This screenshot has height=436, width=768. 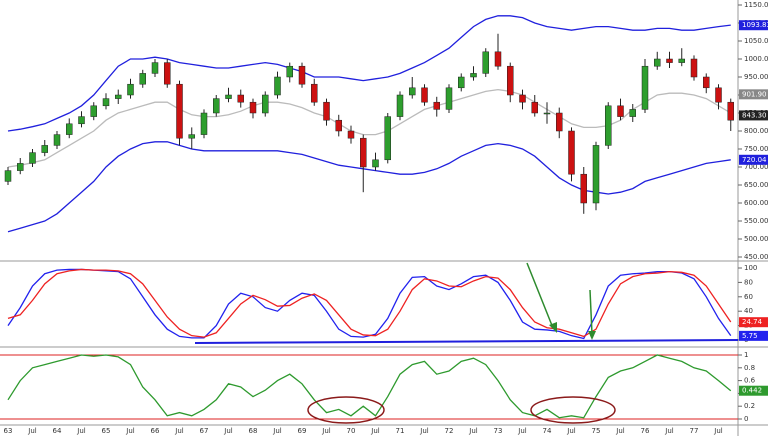 I want to click on x-tick-label: 73, so click(x=498, y=431).